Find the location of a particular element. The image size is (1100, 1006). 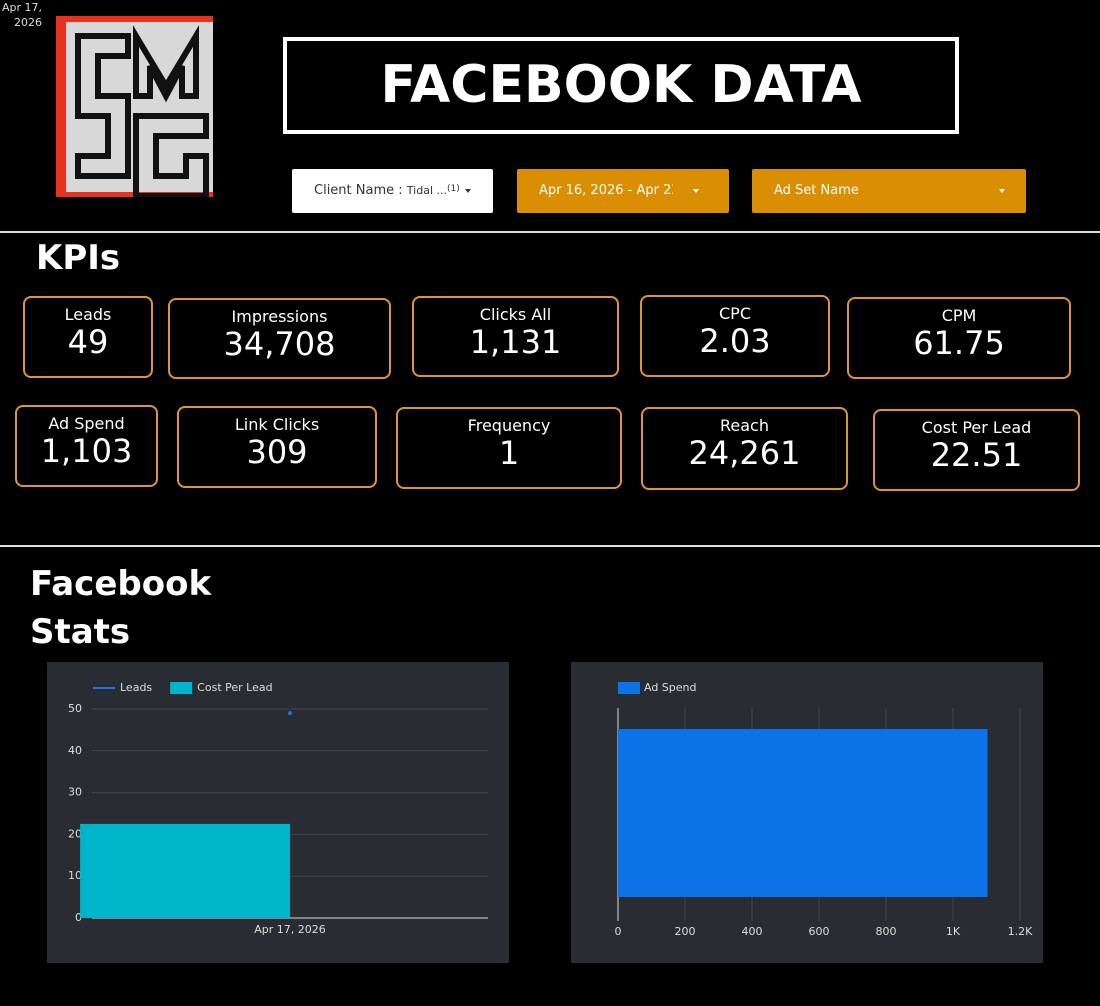

kpi-card: CPC 2.03 is located at coordinates (735, 336).